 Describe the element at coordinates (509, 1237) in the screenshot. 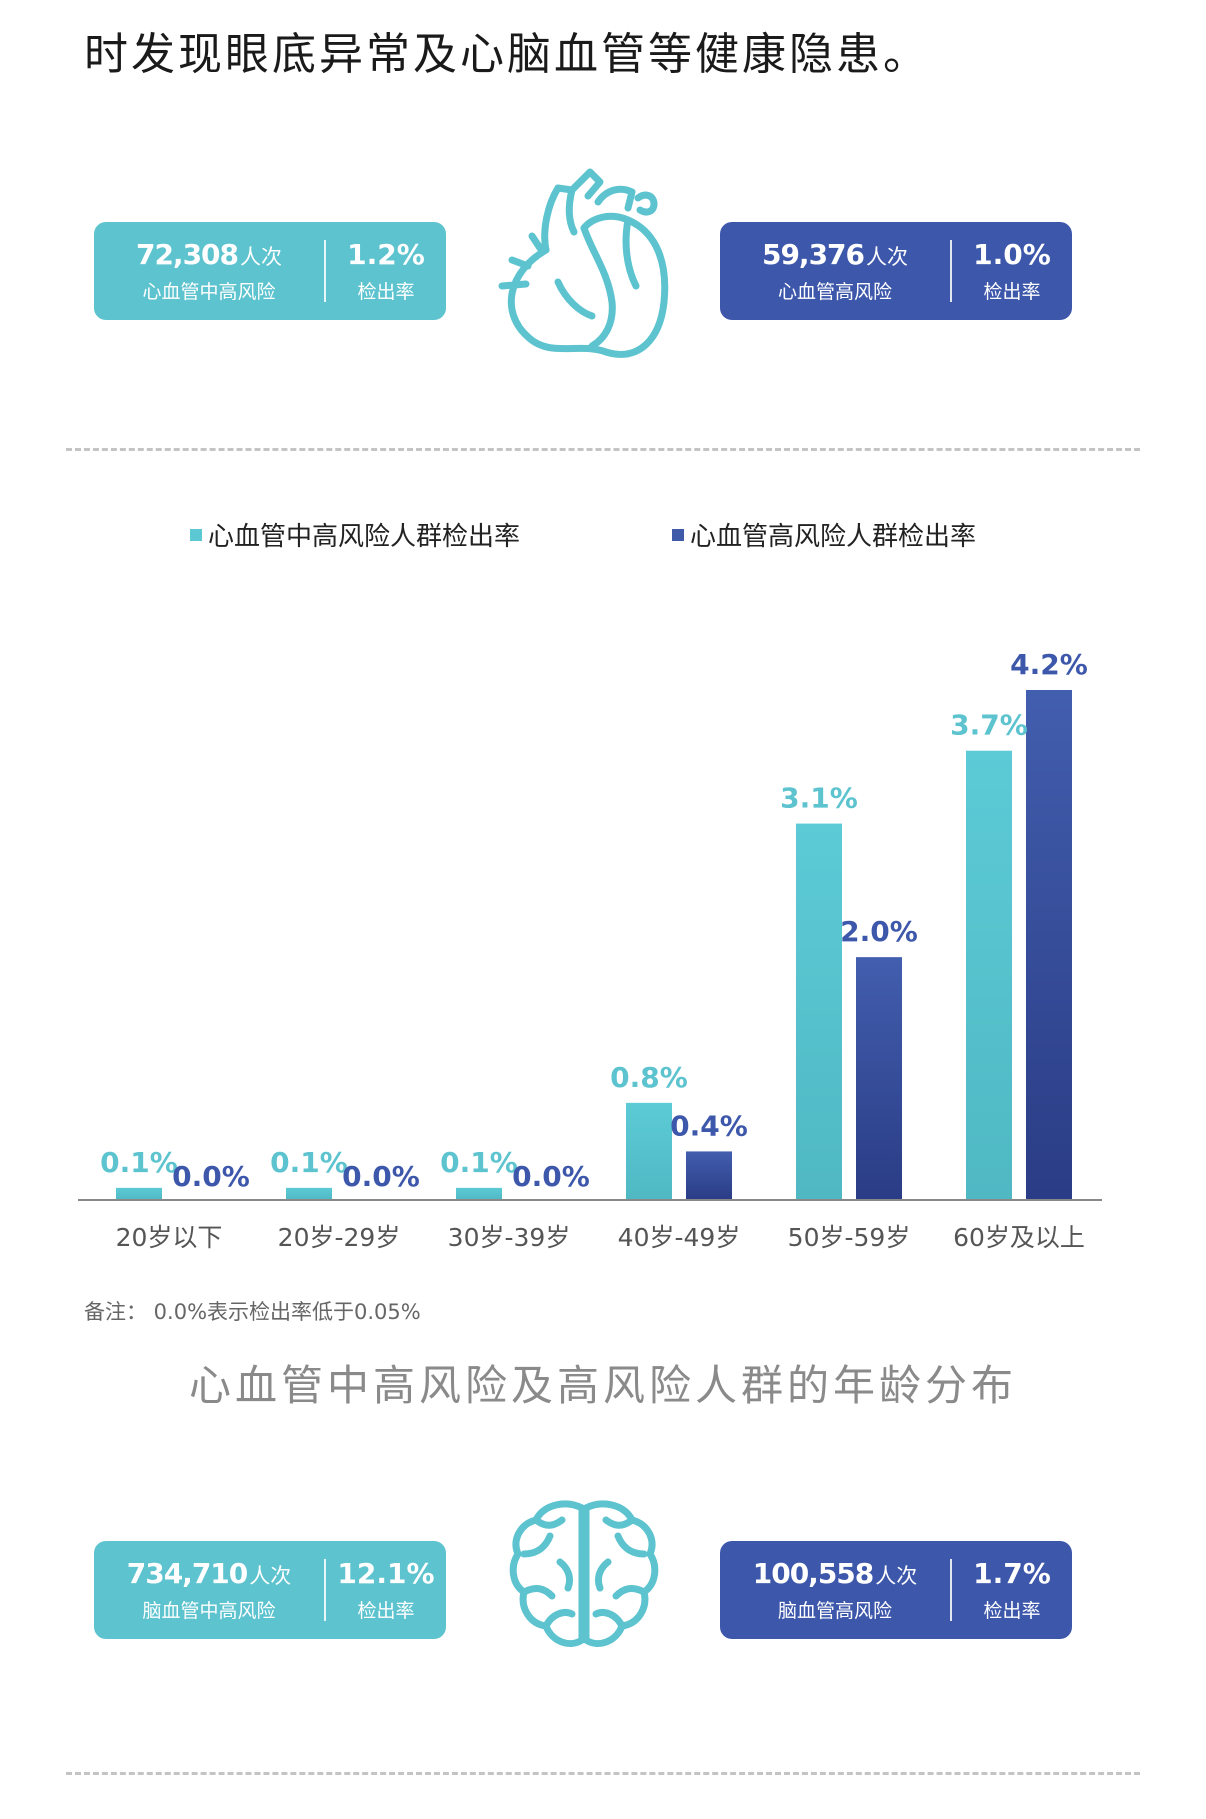

I see `x-tick-label: 30岁-39岁` at that location.